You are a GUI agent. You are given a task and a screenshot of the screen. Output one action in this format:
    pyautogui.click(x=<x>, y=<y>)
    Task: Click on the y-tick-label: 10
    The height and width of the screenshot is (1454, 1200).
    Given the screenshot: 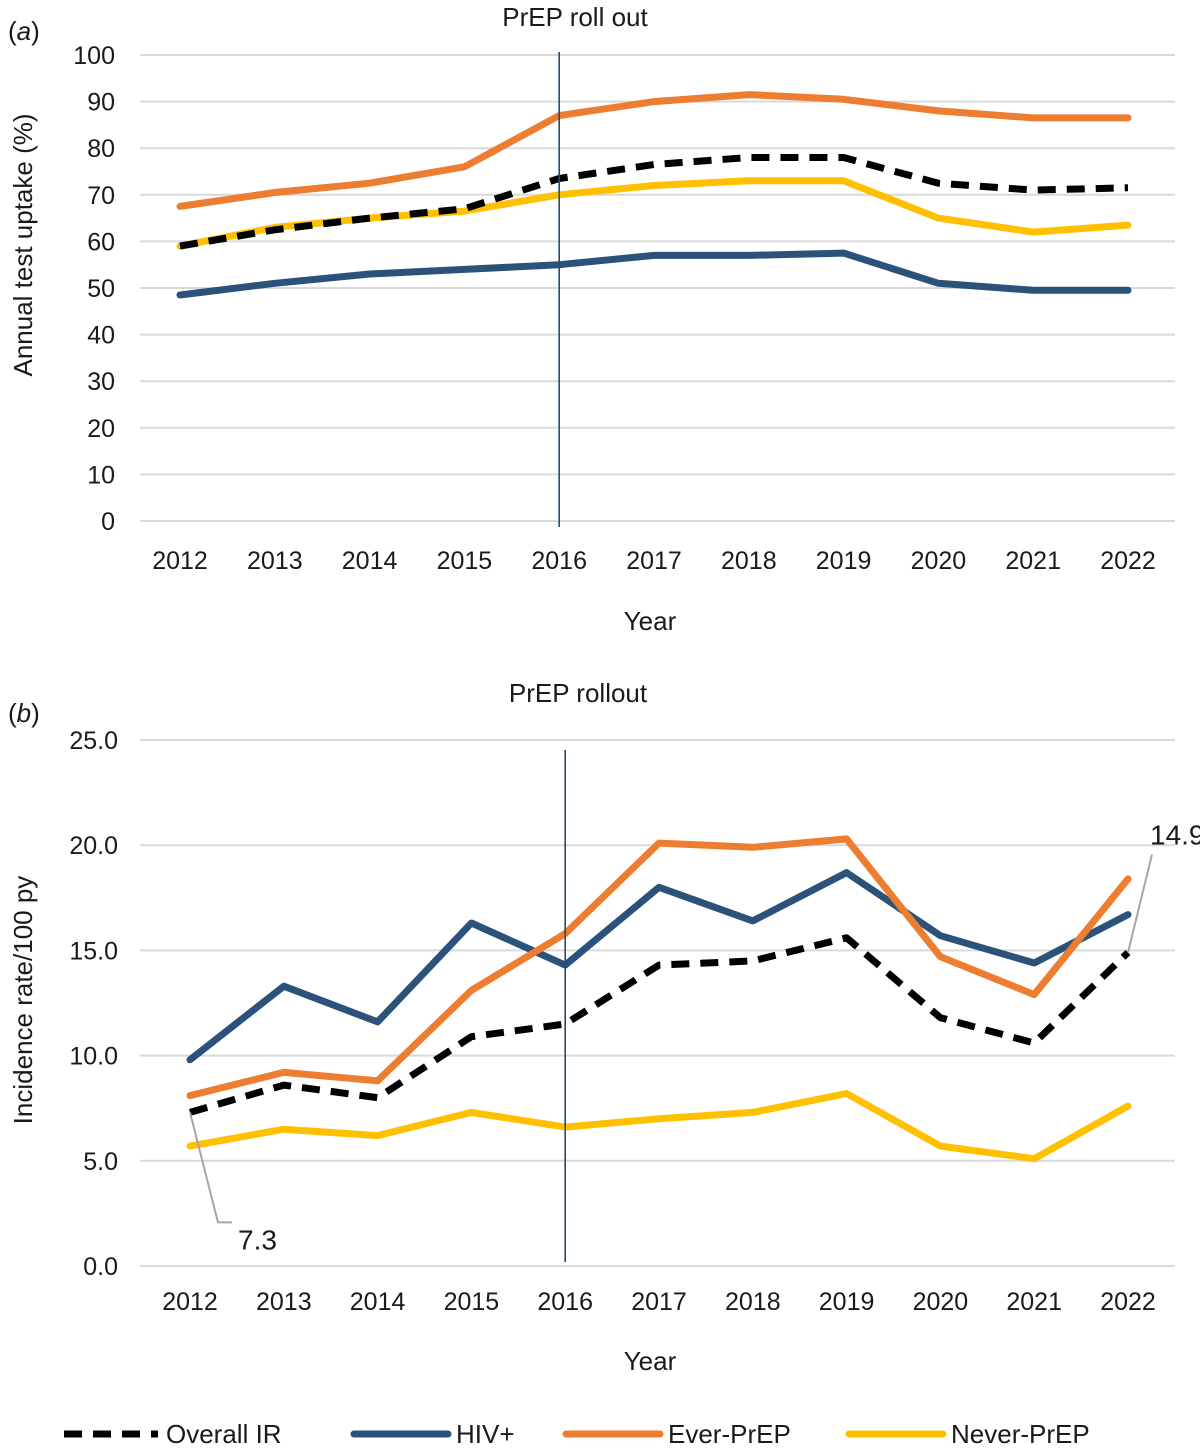 What is the action you would take?
    pyautogui.click(x=101, y=475)
    